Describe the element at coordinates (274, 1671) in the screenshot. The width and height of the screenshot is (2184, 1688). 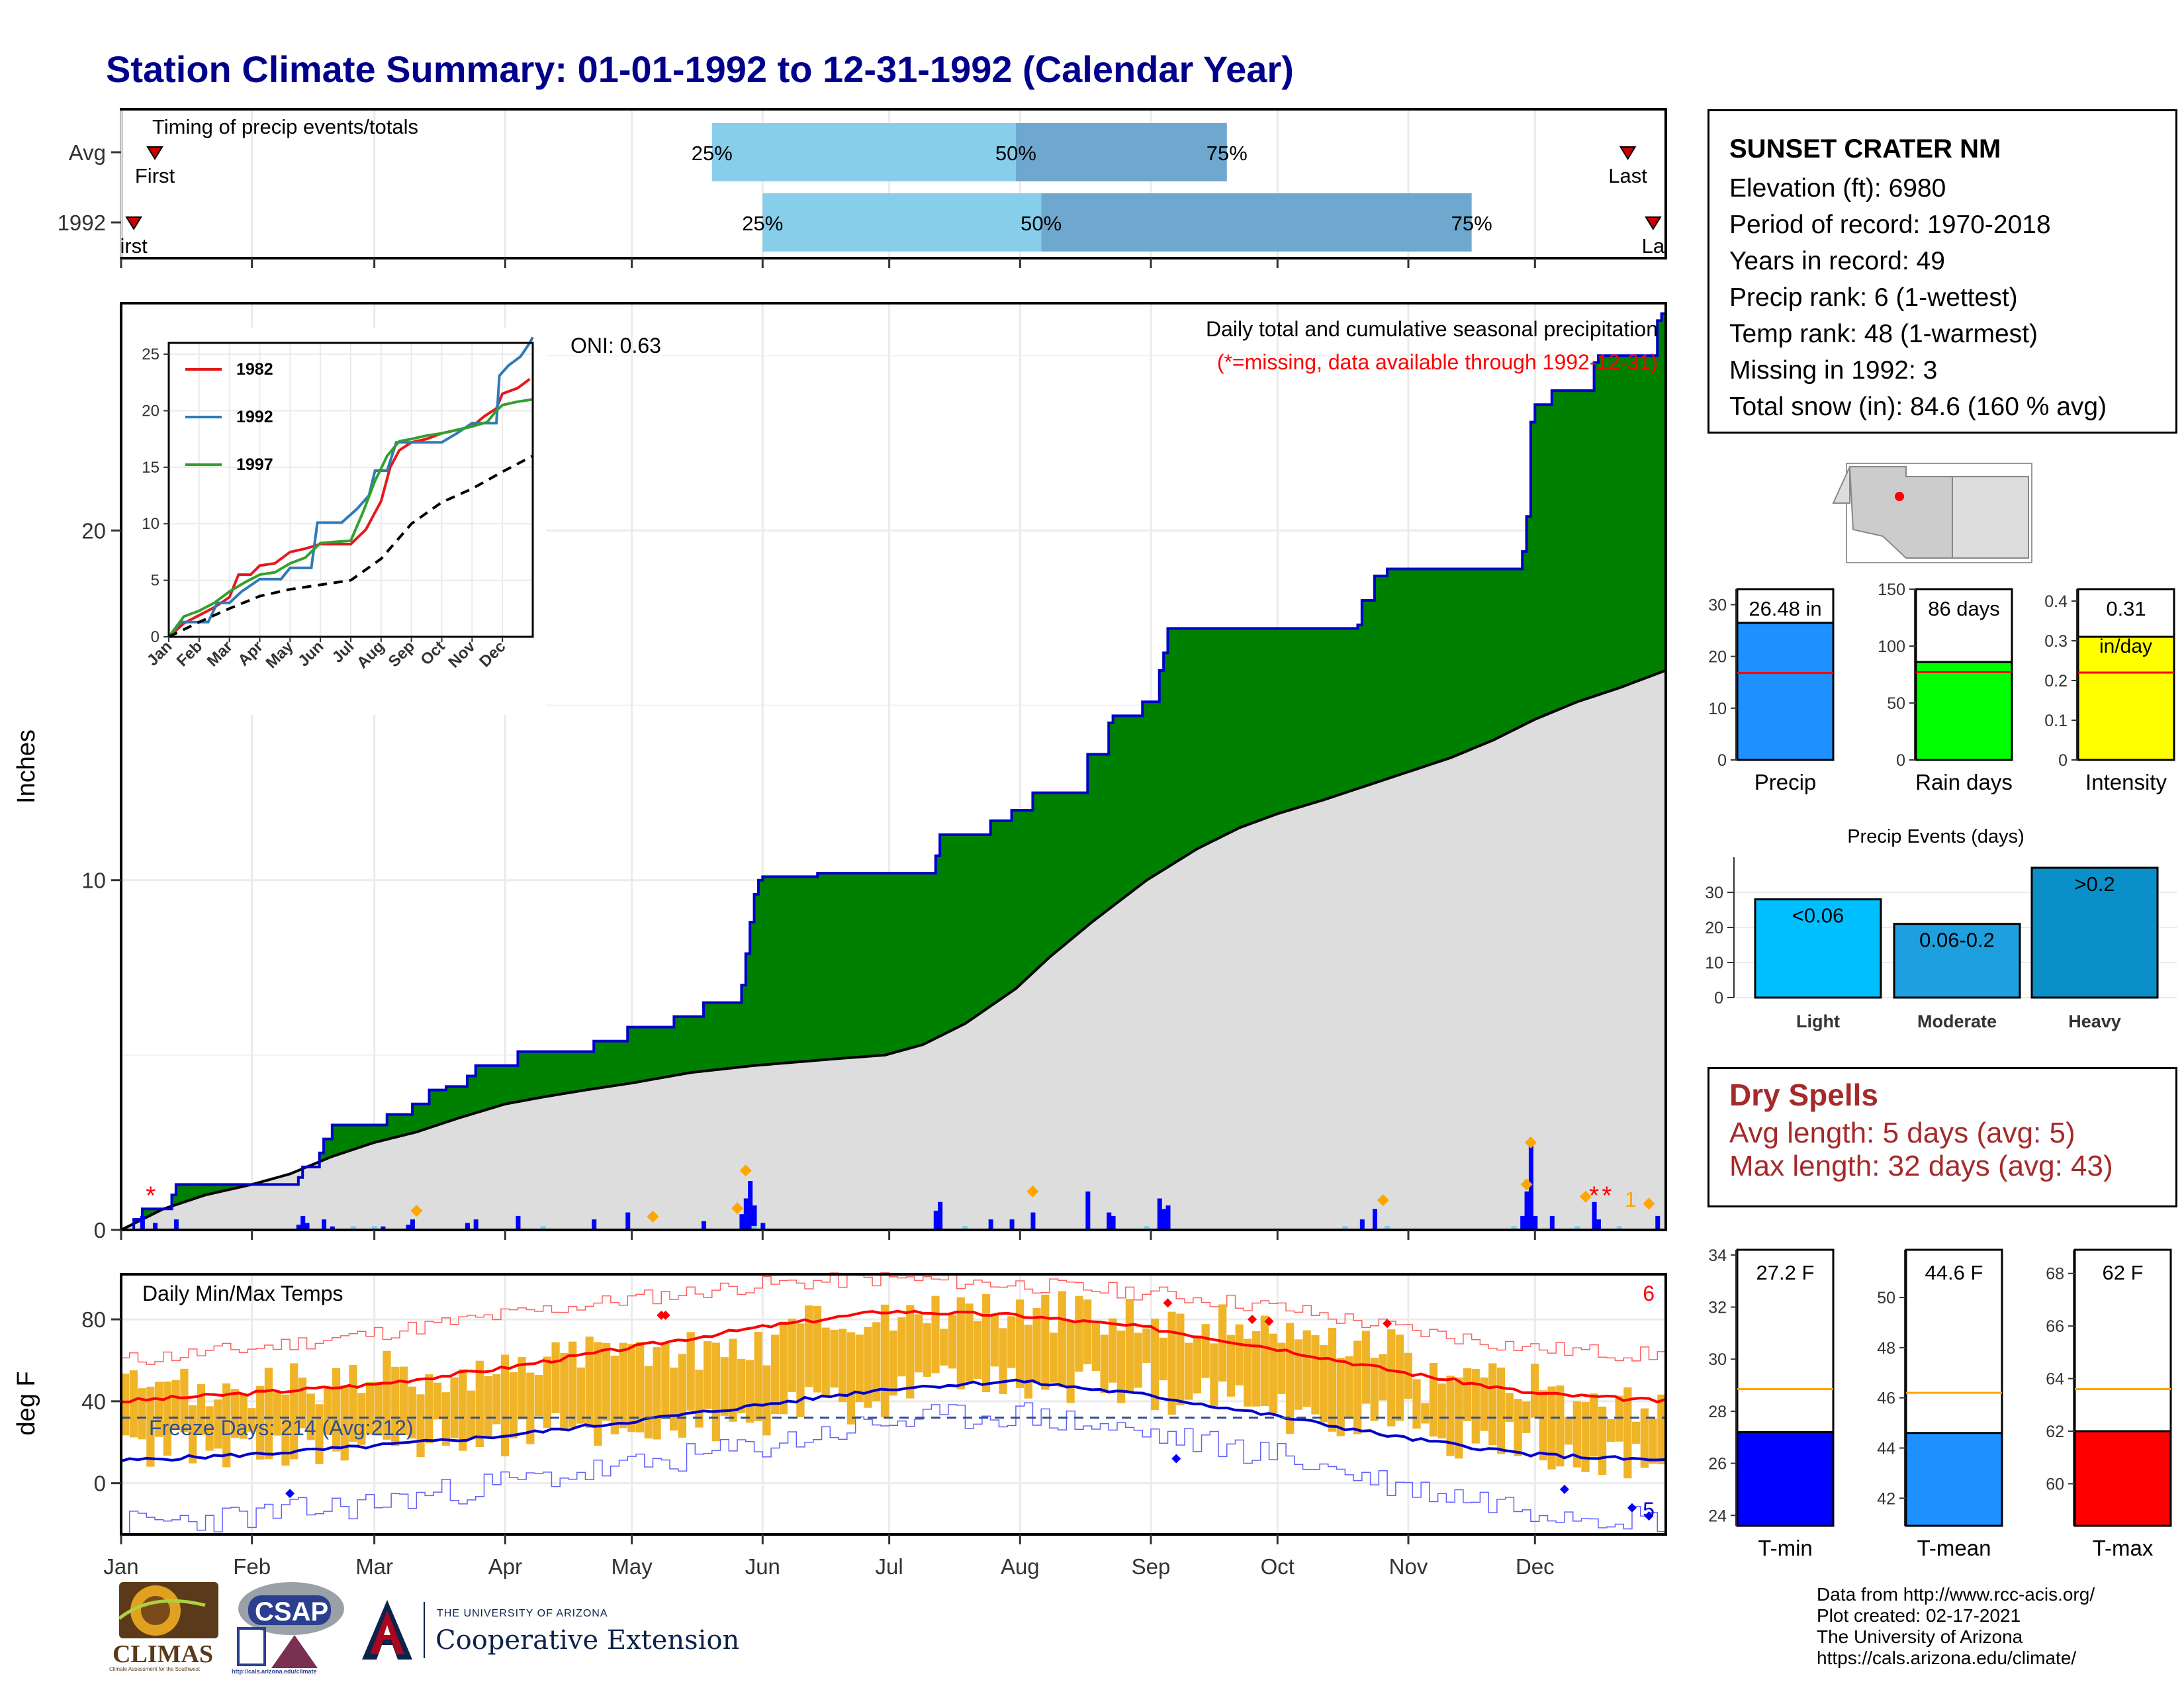
I see `csap-logo-url: http://cals.arizona.edu/climate` at that location.